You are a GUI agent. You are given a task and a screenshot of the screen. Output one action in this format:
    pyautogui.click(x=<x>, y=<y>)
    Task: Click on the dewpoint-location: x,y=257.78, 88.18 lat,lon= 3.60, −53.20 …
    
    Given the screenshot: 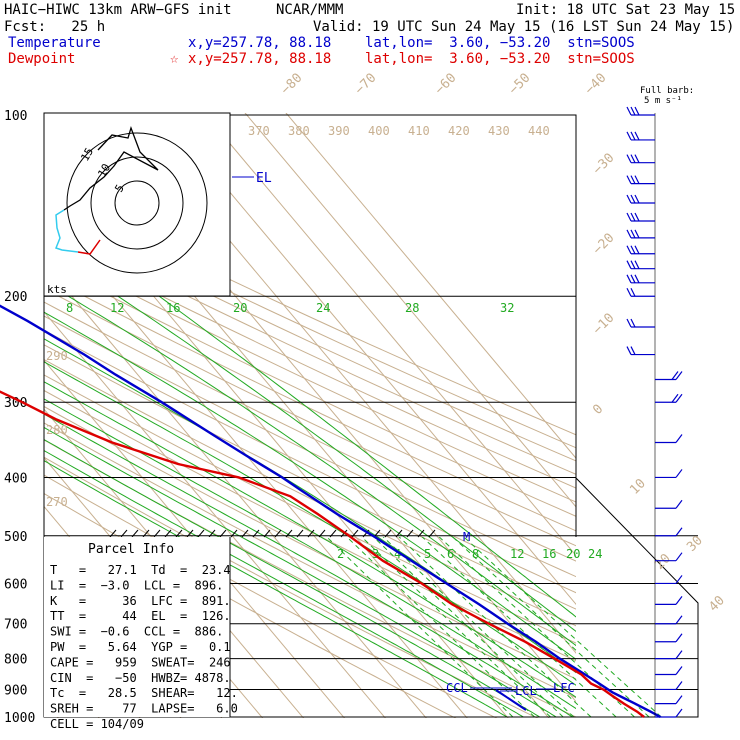 What is the action you would take?
    pyautogui.click(x=411, y=59)
    